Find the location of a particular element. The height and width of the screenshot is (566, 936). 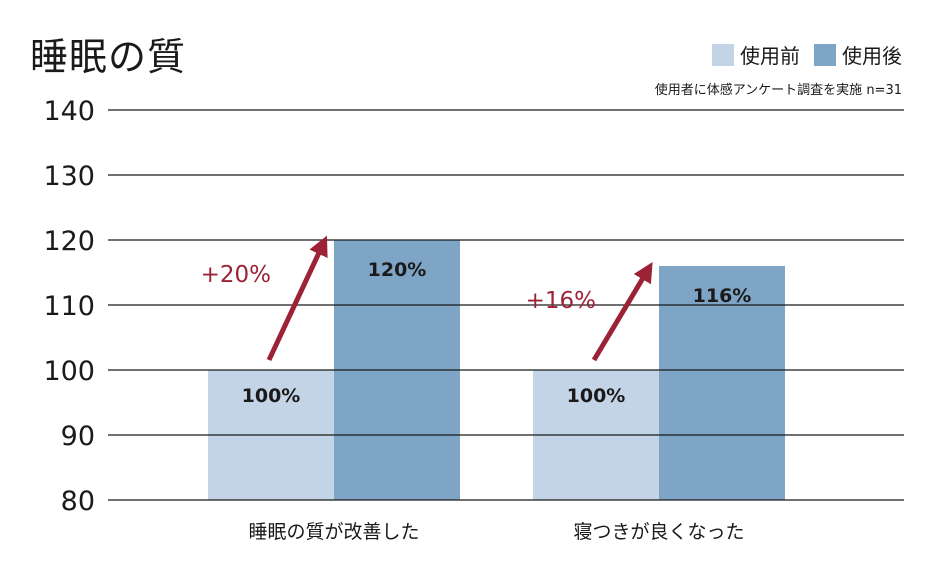

category-label-1: 睡眠の質が改善した is located at coordinates (333, 532).